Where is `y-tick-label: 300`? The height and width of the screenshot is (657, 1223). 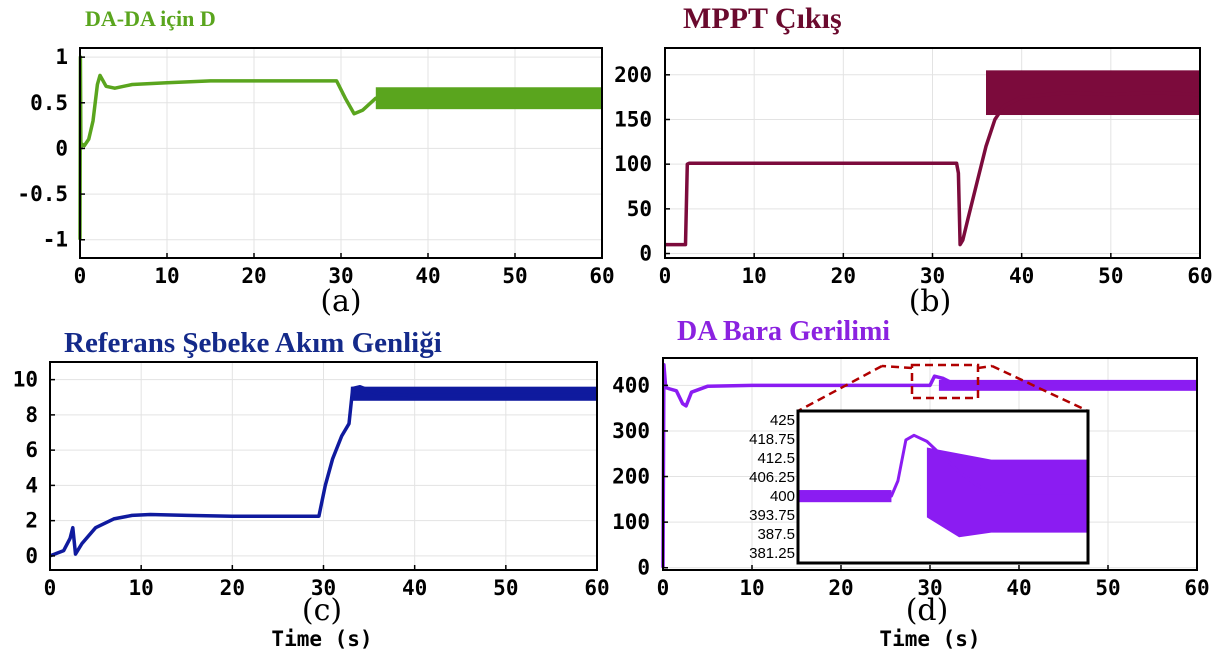
y-tick-label: 300 is located at coordinates (631, 431).